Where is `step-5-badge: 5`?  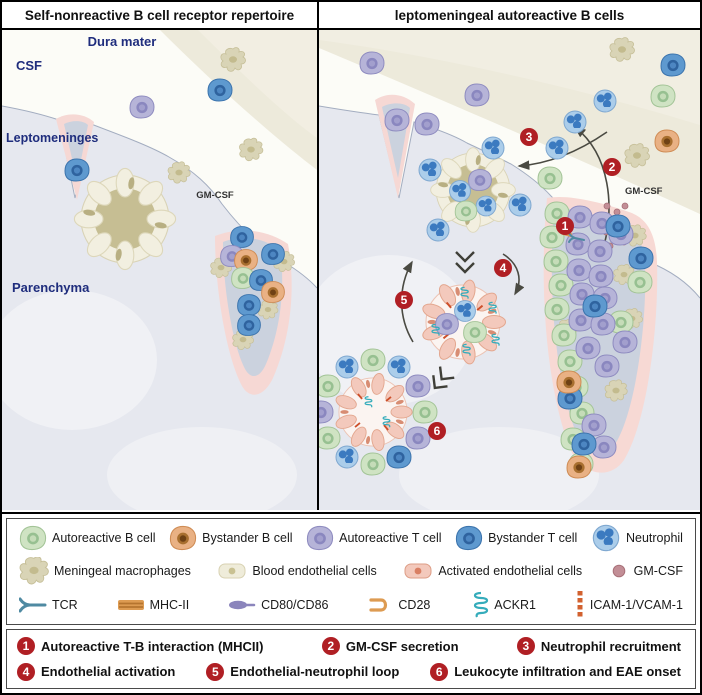 step-5-badge: 5 is located at coordinates (215, 671).